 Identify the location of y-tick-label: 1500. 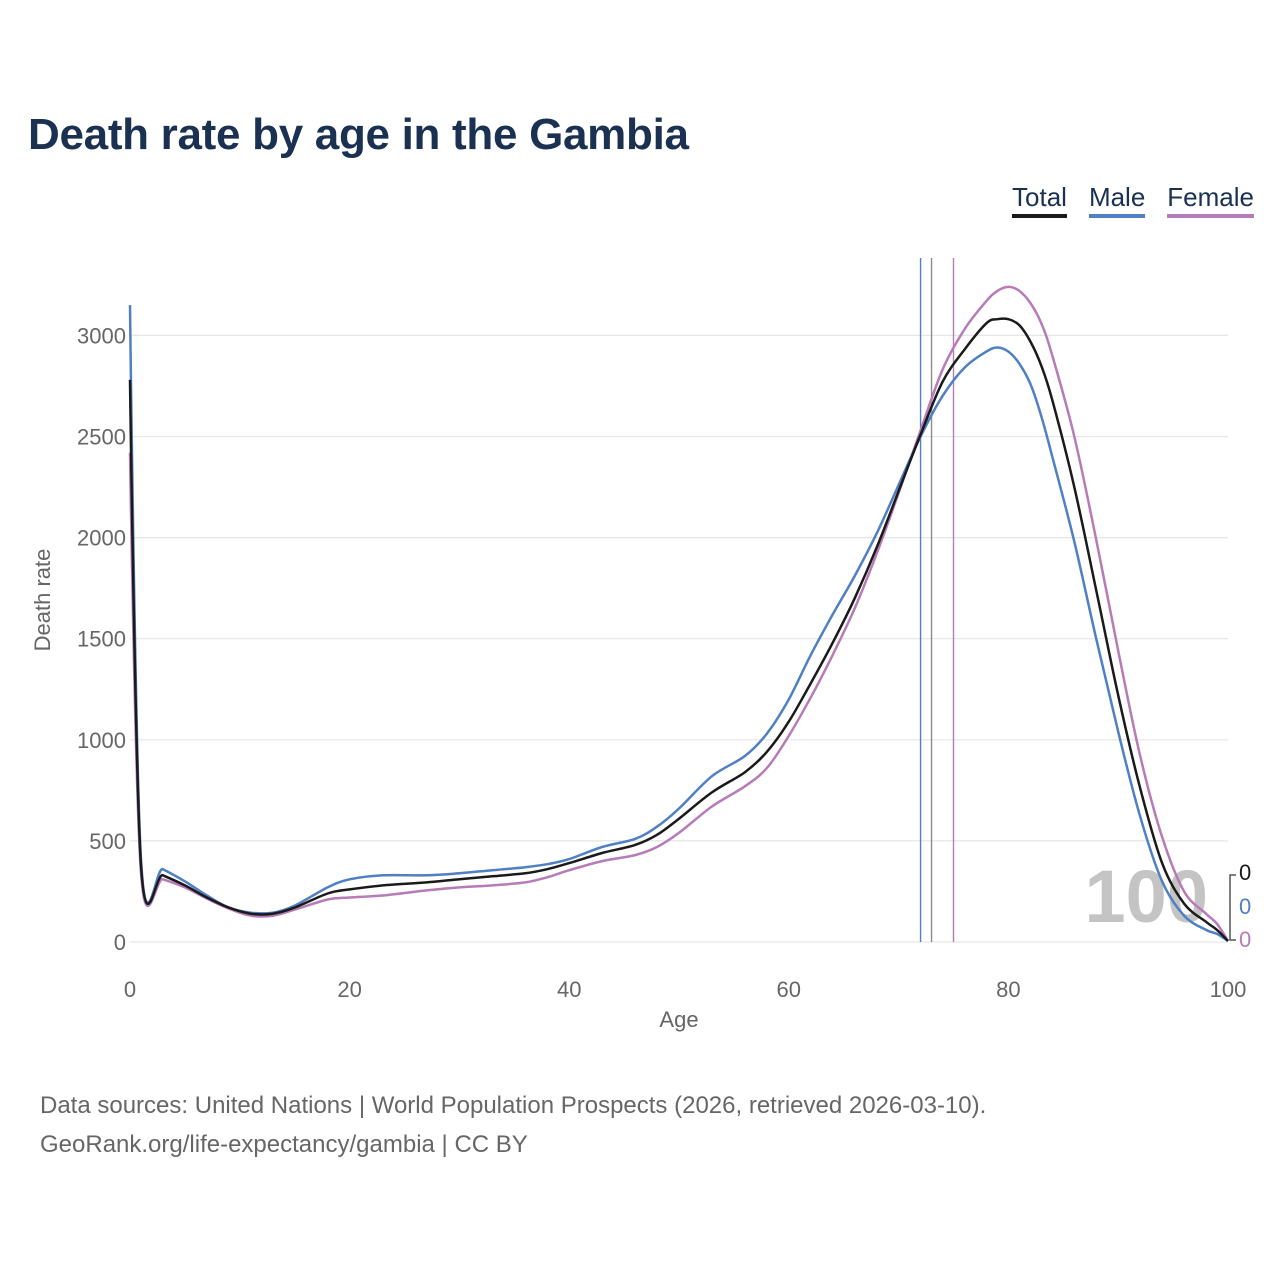
(101, 639).